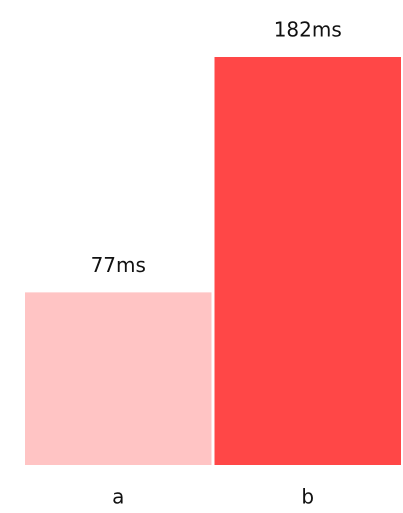 This screenshot has height=513, width=403. What do you see at coordinates (118, 265) in the screenshot?
I see `value-label: 77ms` at bounding box center [118, 265].